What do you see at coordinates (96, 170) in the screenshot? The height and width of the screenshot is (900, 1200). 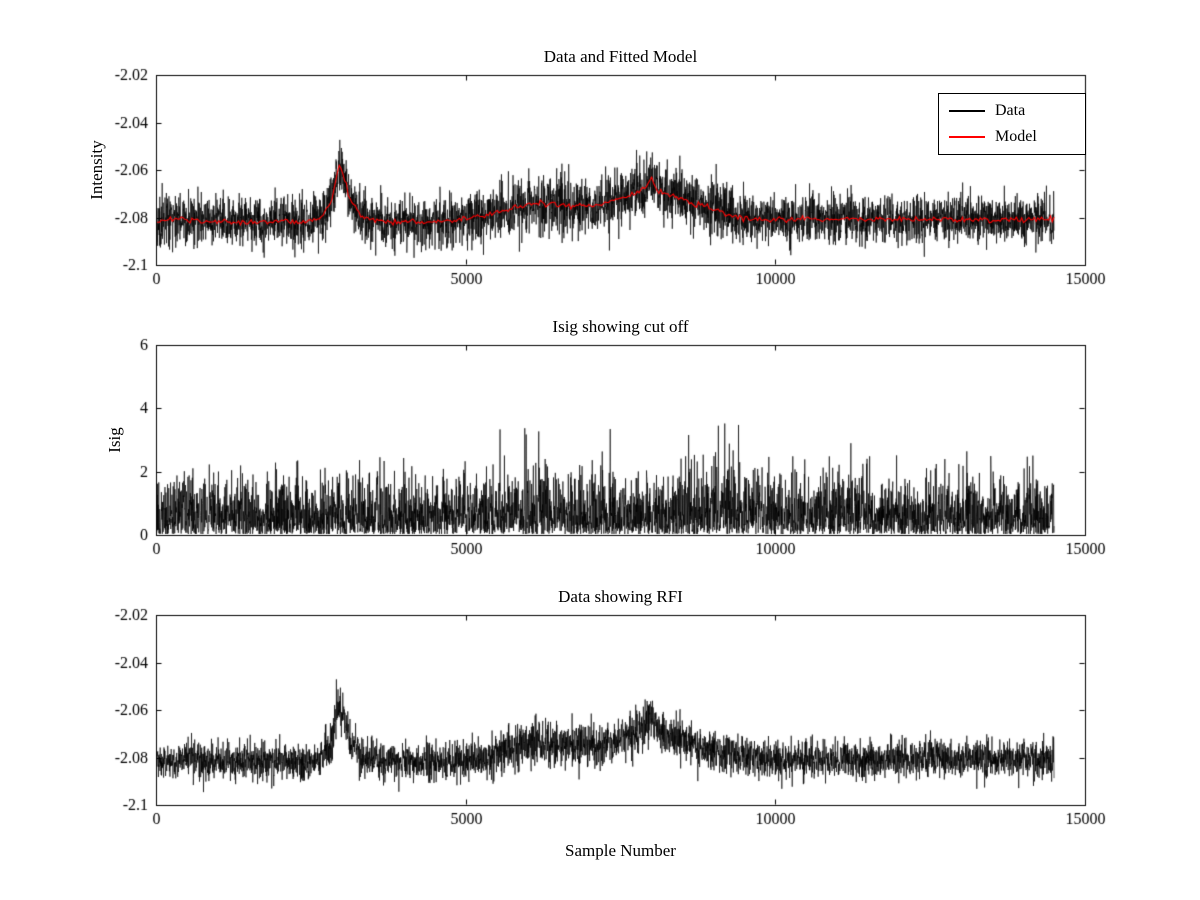 I see `y-axis-label-intensity: Intensity` at bounding box center [96, 170].